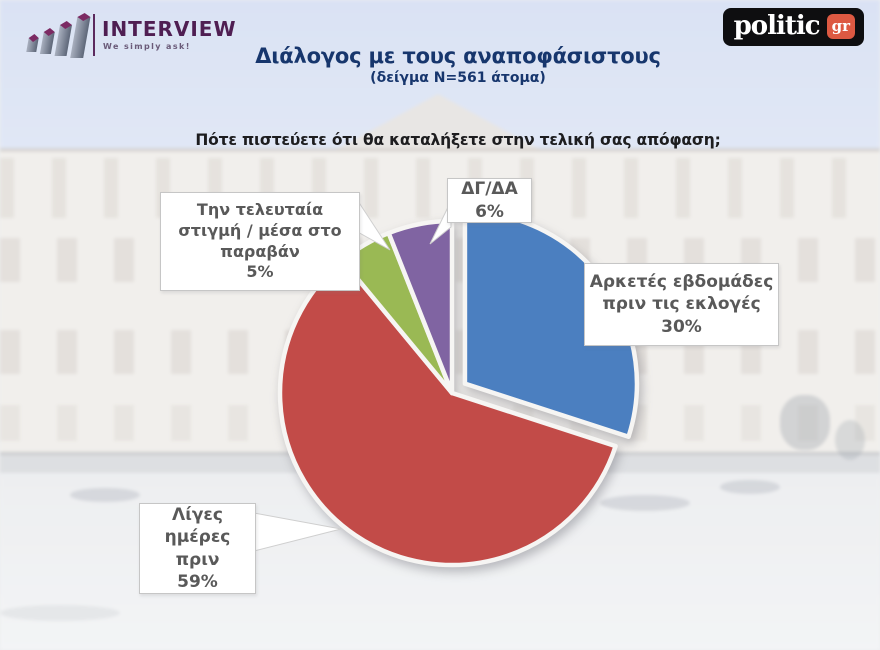 This screenshot has height=650, width=880. I want to click on politic-logo: politic gr, so click(793, 27).